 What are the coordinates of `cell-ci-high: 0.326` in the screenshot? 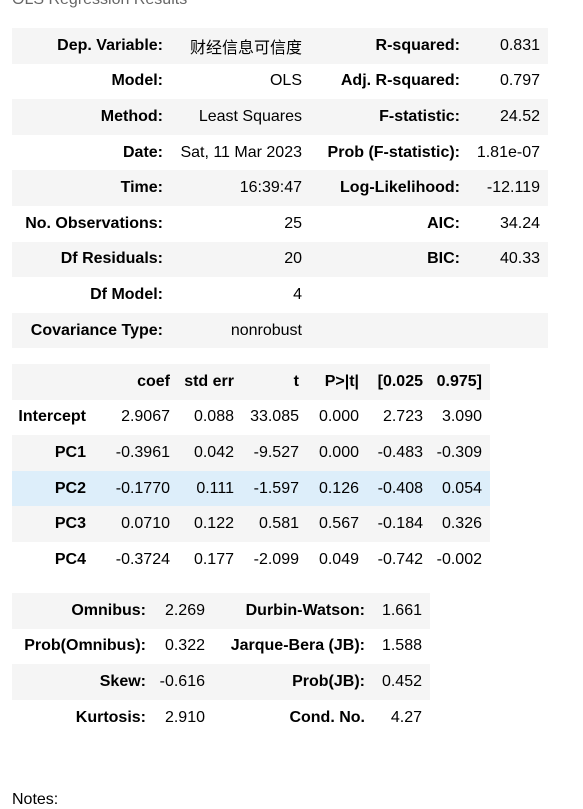 It's located at (461, 524).